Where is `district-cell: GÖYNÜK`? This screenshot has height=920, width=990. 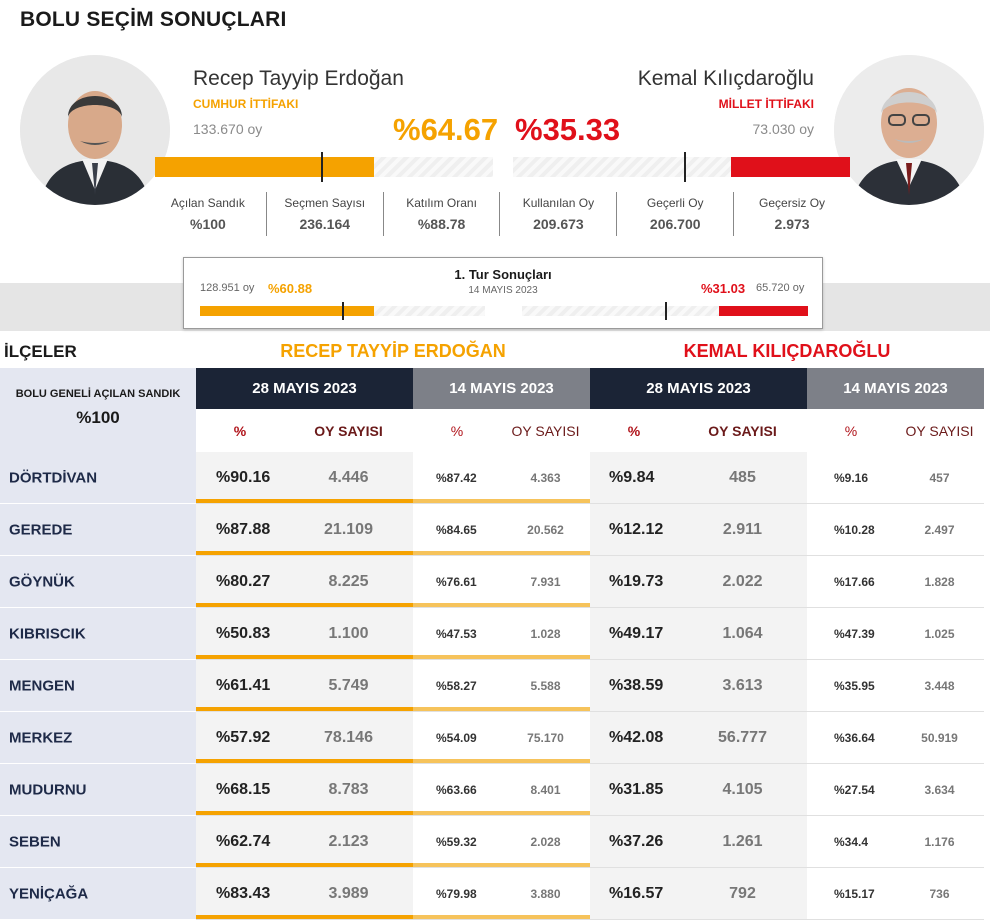
district-cell: GÖYNÜK is located at coordinates (98, 582).